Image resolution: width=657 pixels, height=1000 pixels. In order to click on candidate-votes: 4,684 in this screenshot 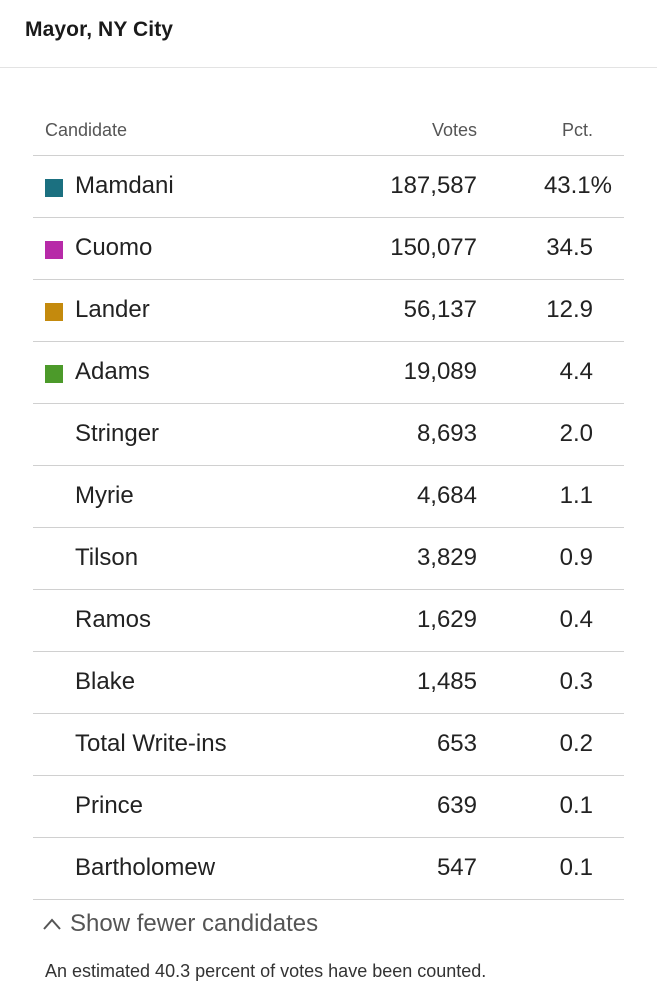, I will do `click(446, 495)`.